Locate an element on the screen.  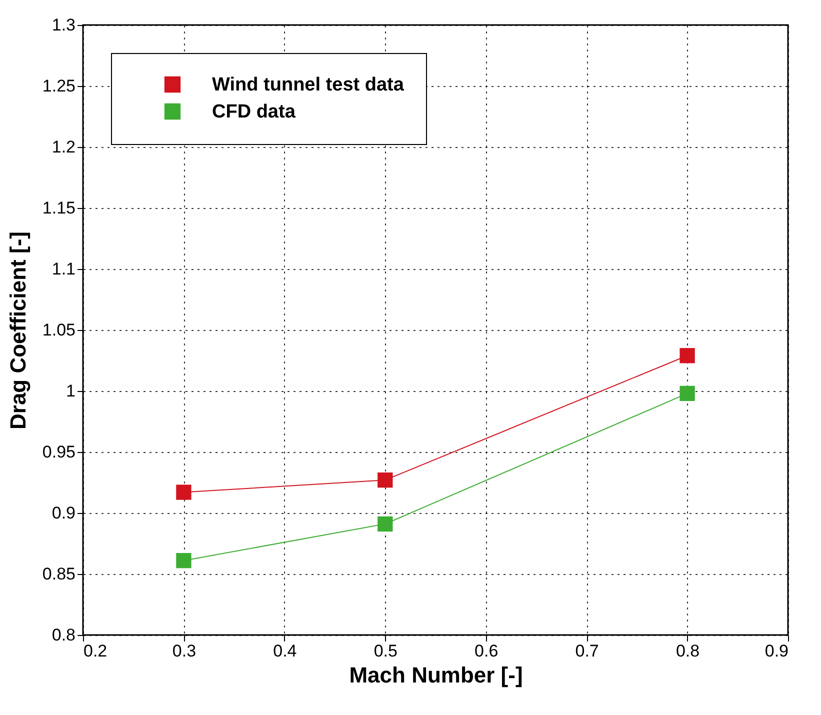
y-tick-label: 0.85 is located at coordinates (59, 574).